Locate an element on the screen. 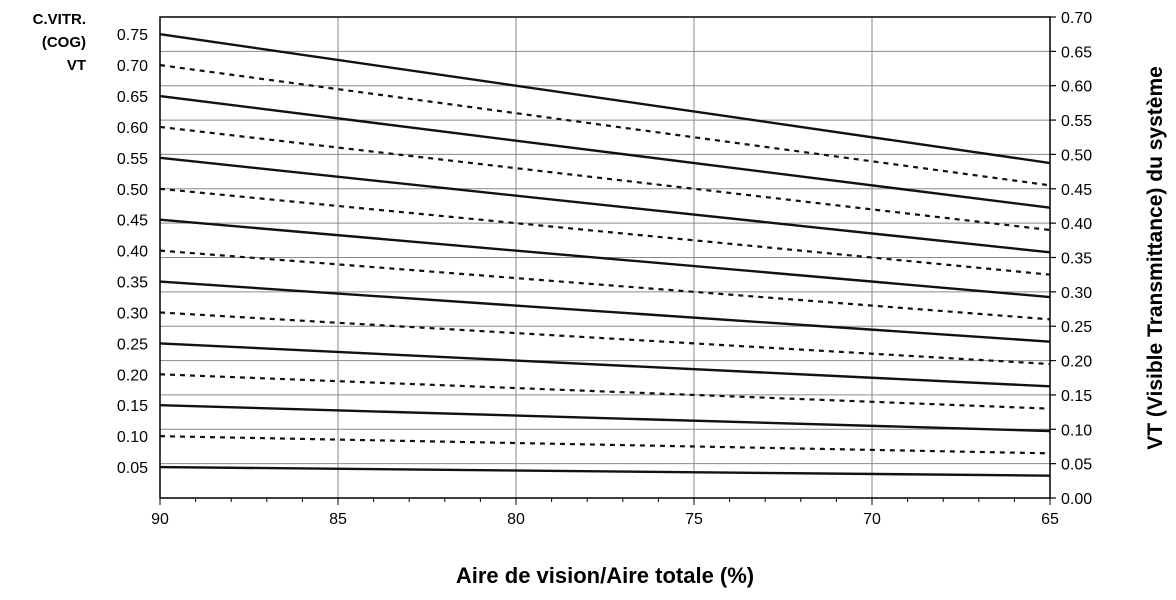 The image size is (1176, 600). left-tick-label: 0.65 is located at coordinates (132, 97).